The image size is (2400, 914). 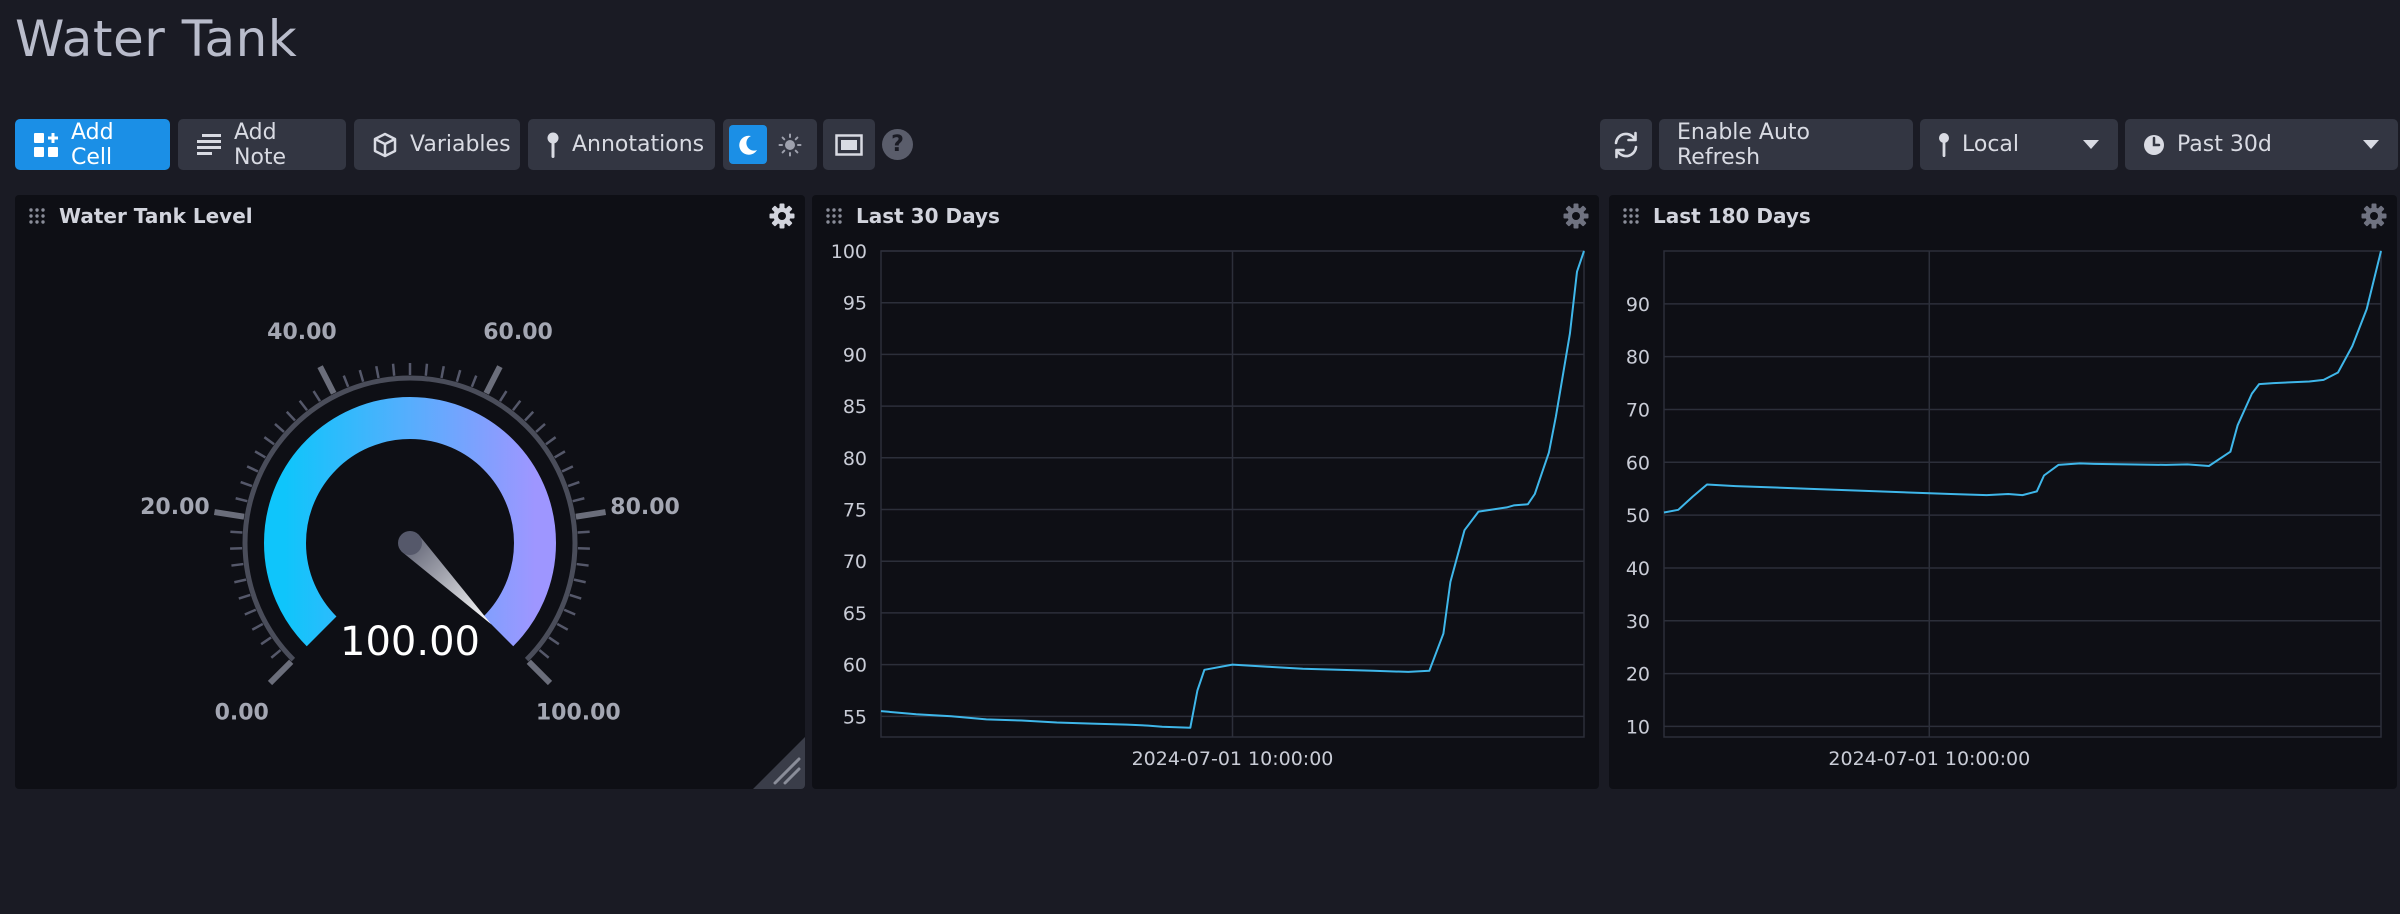 What do you see at coordinates (518, 332) in the screenshot?
I see `gauge-tick-label: 60.00` at bounding box center [518, 332].